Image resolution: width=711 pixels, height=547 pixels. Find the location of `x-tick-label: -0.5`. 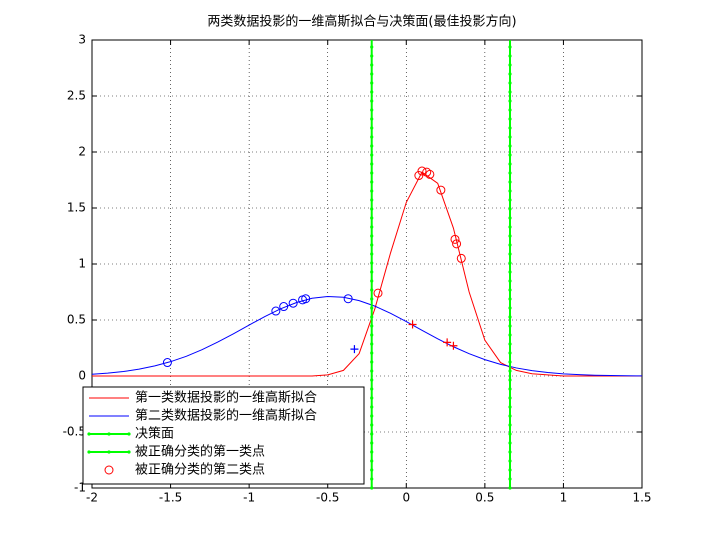

x-tick-label: -0.5 is located at coordinates (327, 498).